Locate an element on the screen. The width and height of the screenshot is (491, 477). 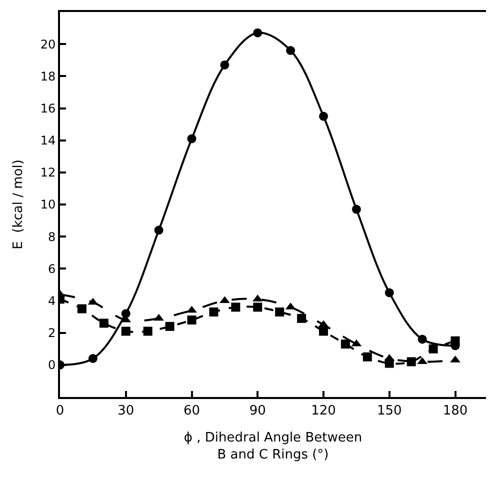
x-tick-label: 30 is located at coordinates (126, 411).